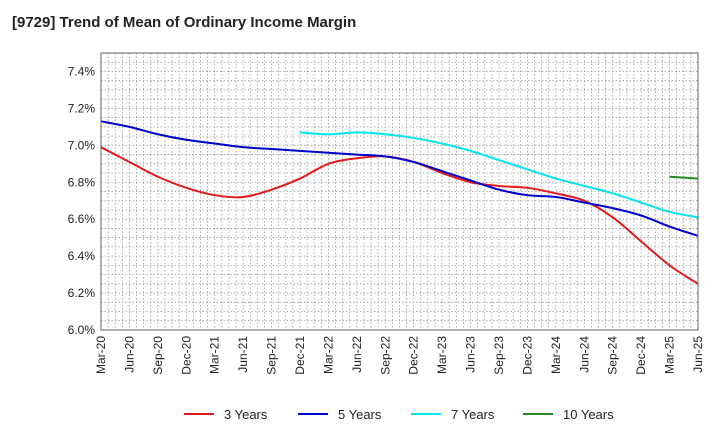  What do you see at coordinates (499, 355) in the screenshot?
I see `x-tick-label: Sep-23` at bounding box center [499, 355].